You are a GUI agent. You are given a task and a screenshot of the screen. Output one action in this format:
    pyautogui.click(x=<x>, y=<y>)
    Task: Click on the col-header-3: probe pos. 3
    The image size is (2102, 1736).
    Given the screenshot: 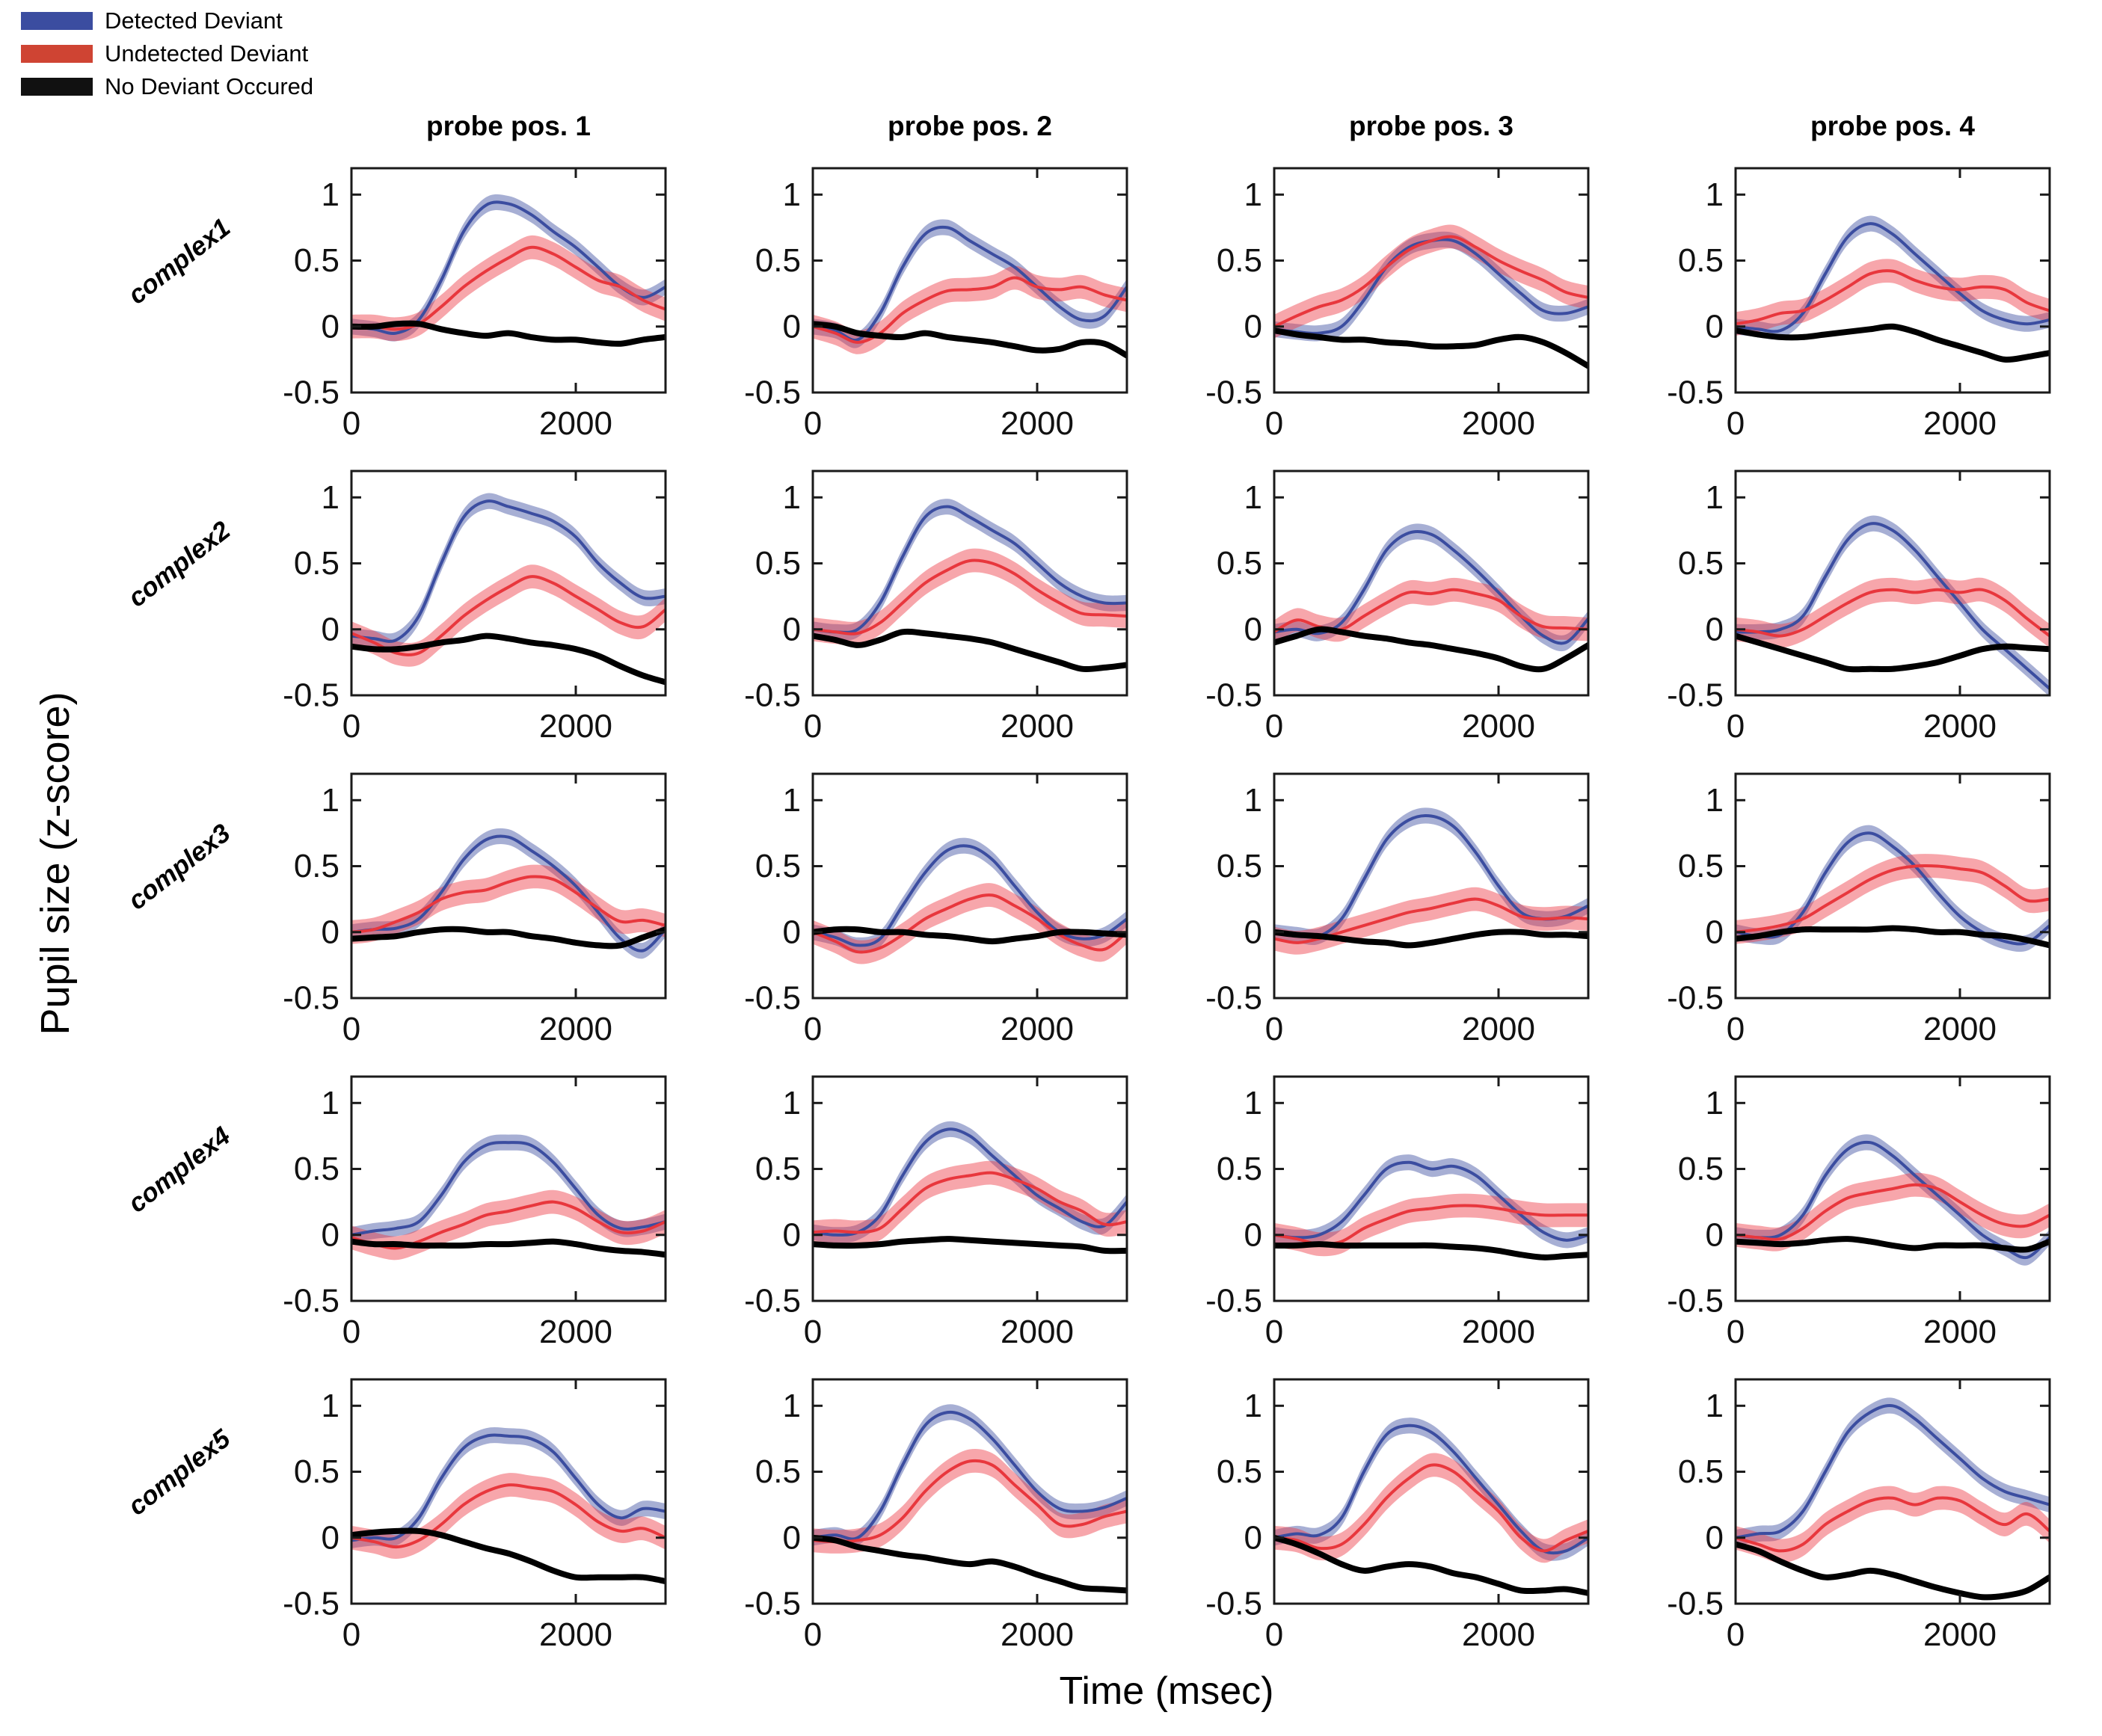 What is the action you would take?
    pyautogui.click(x=1431, y=126)
    